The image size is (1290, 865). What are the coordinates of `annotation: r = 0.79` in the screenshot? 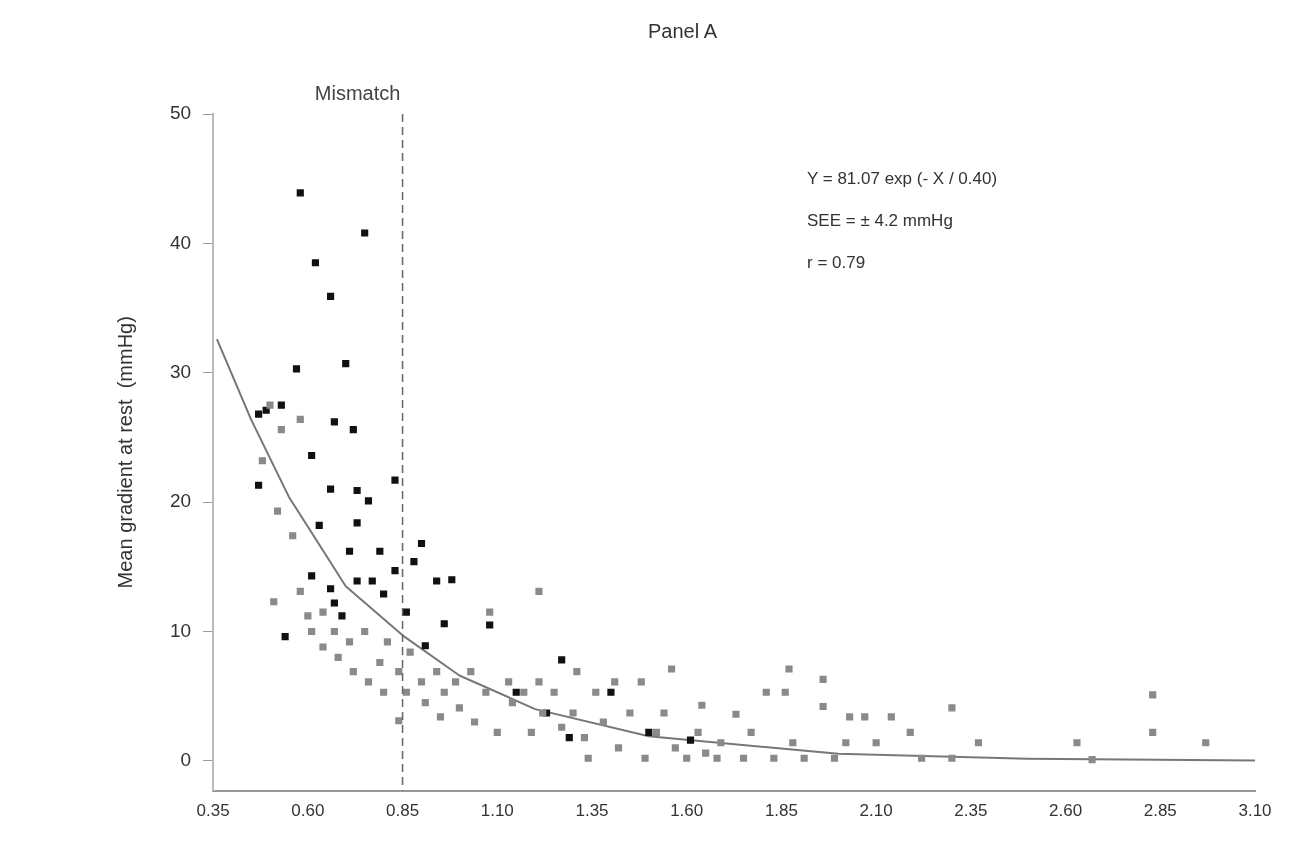 It's located at (836, 262).